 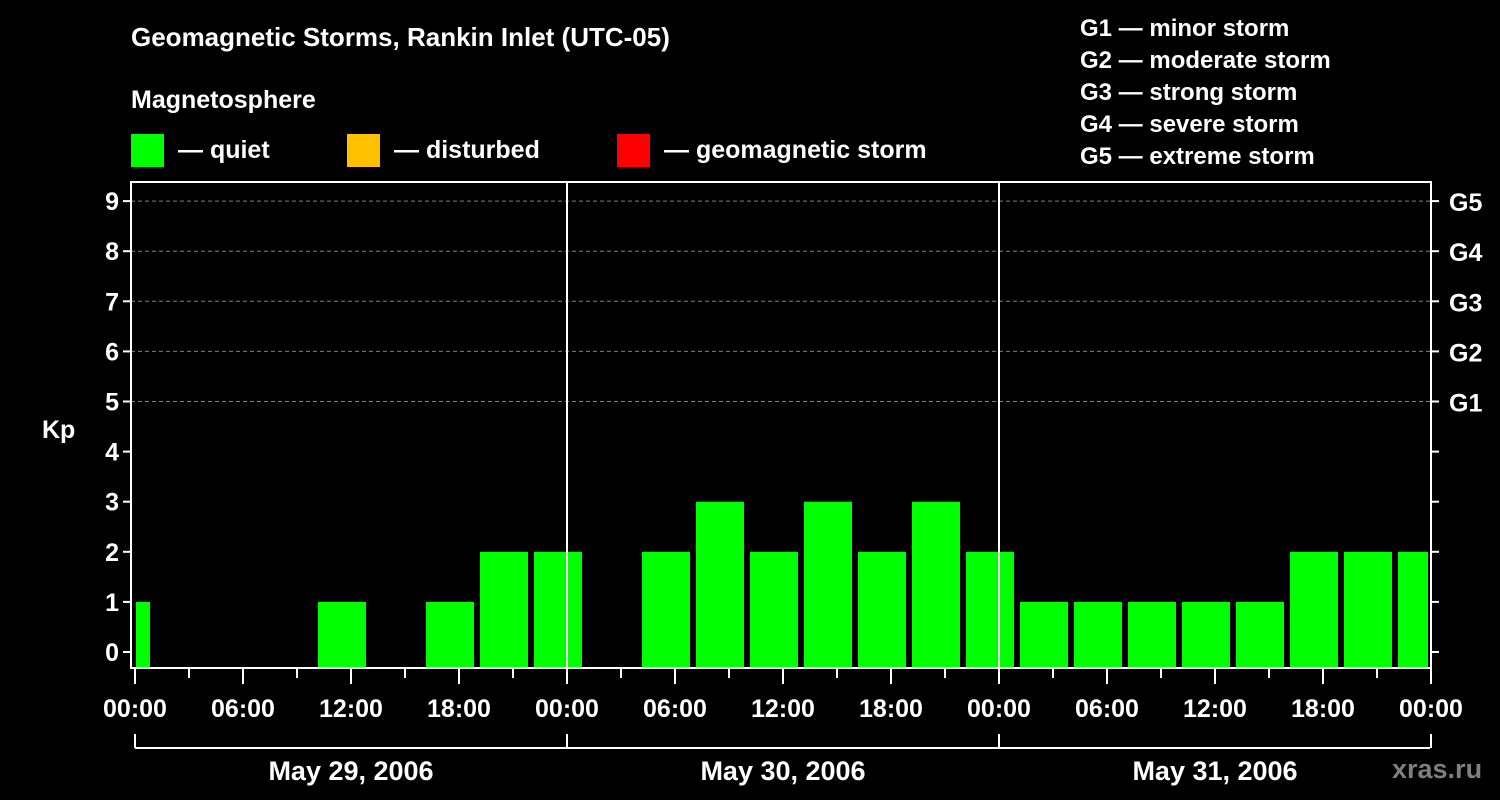 What do you see at coordinates (363, 150) in the screenshot?
I see `legend-swatch-disturbed` at bounding box center [363, 150].